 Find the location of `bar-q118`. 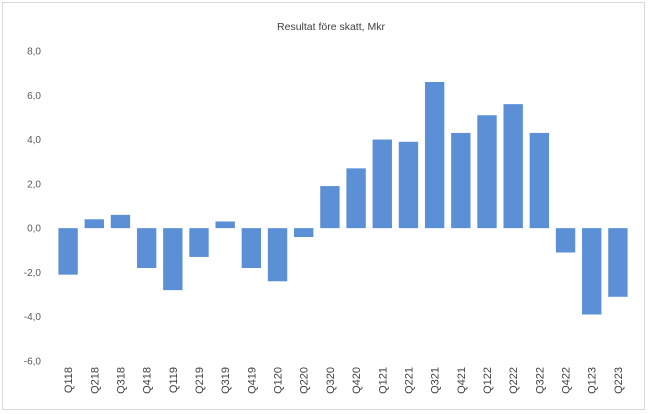

bar-q118 is located at coordinates (68, 251).